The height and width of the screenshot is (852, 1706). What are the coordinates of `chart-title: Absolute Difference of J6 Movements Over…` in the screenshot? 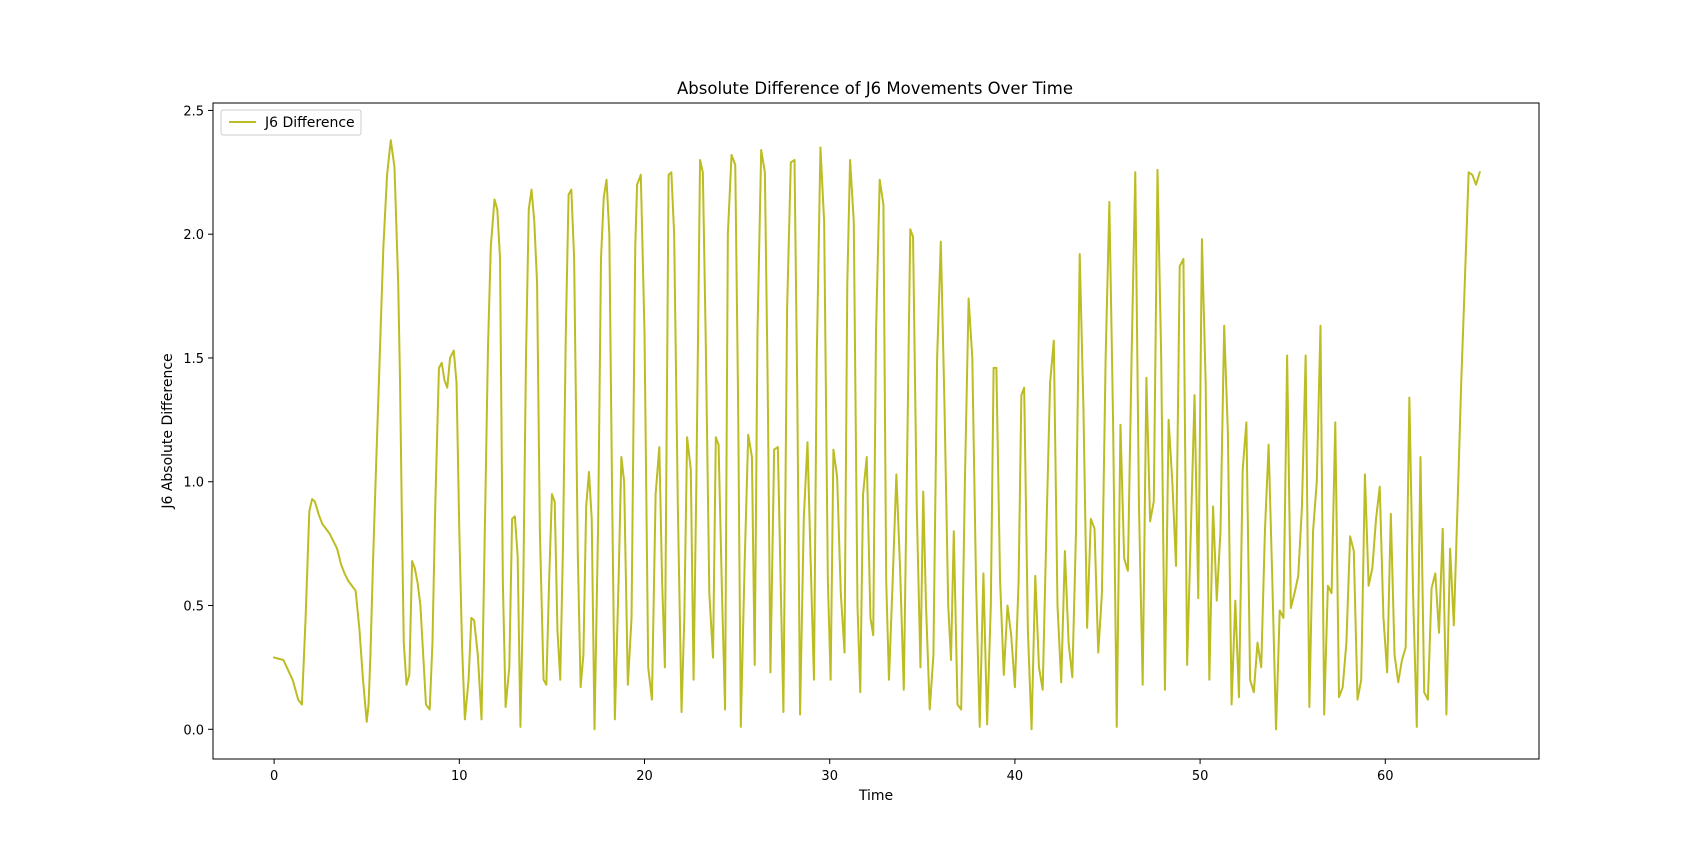 It's located at (875, 88).